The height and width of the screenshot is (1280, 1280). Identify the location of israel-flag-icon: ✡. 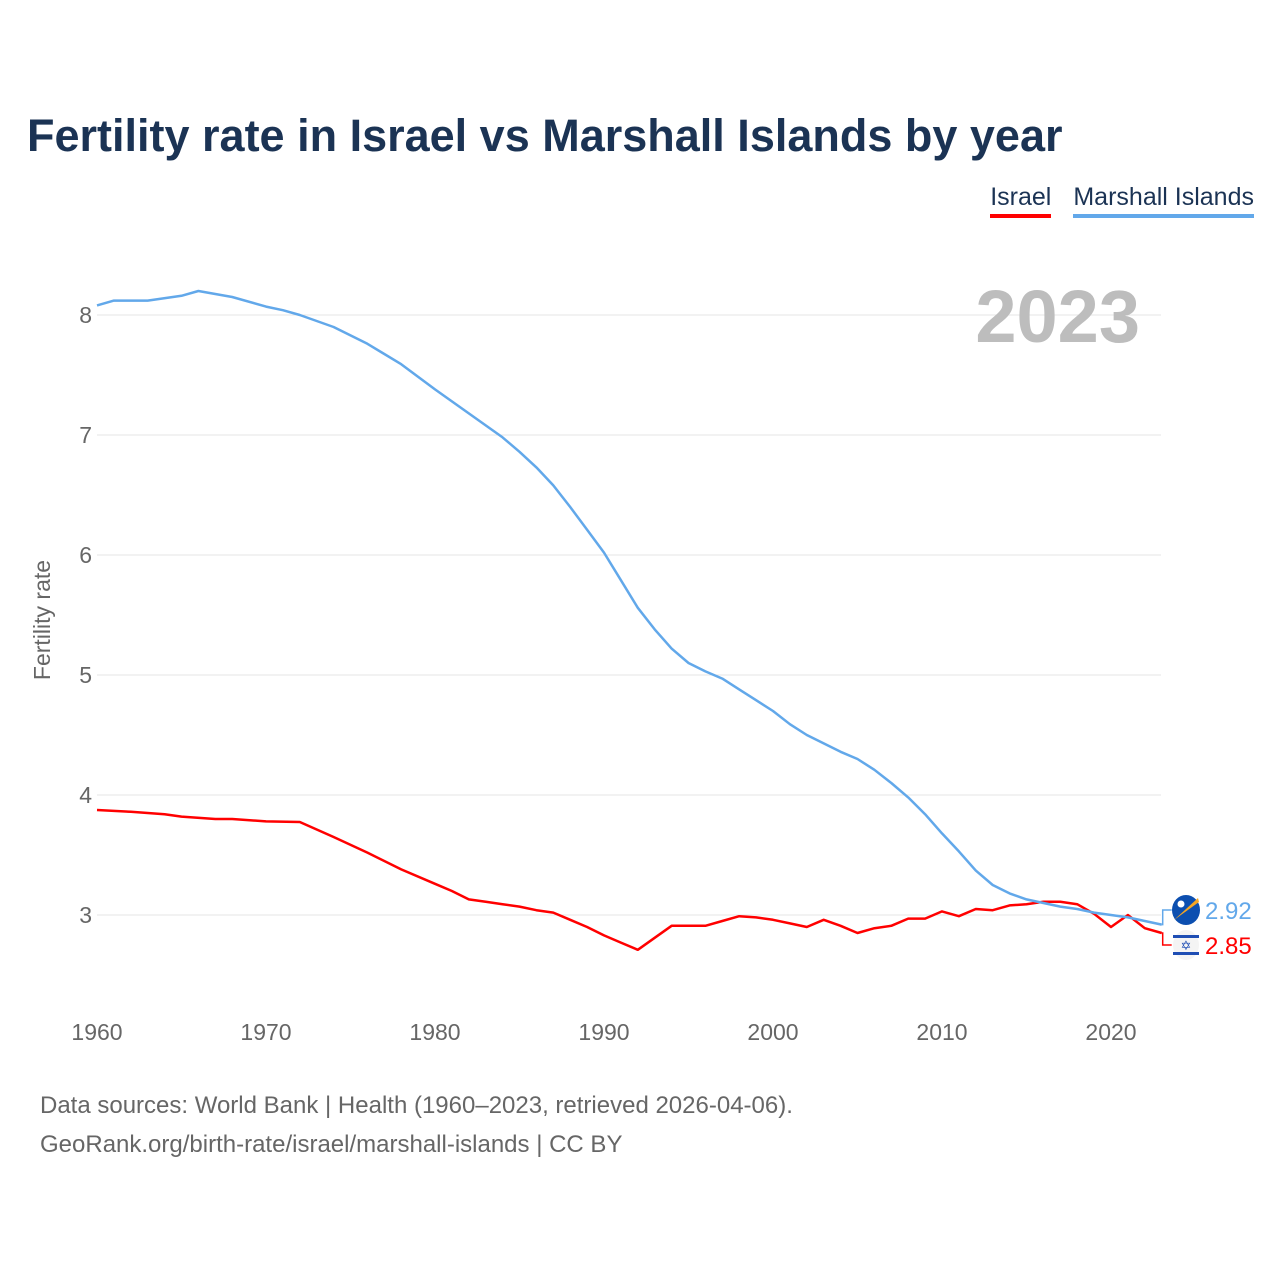
(1186, 945).